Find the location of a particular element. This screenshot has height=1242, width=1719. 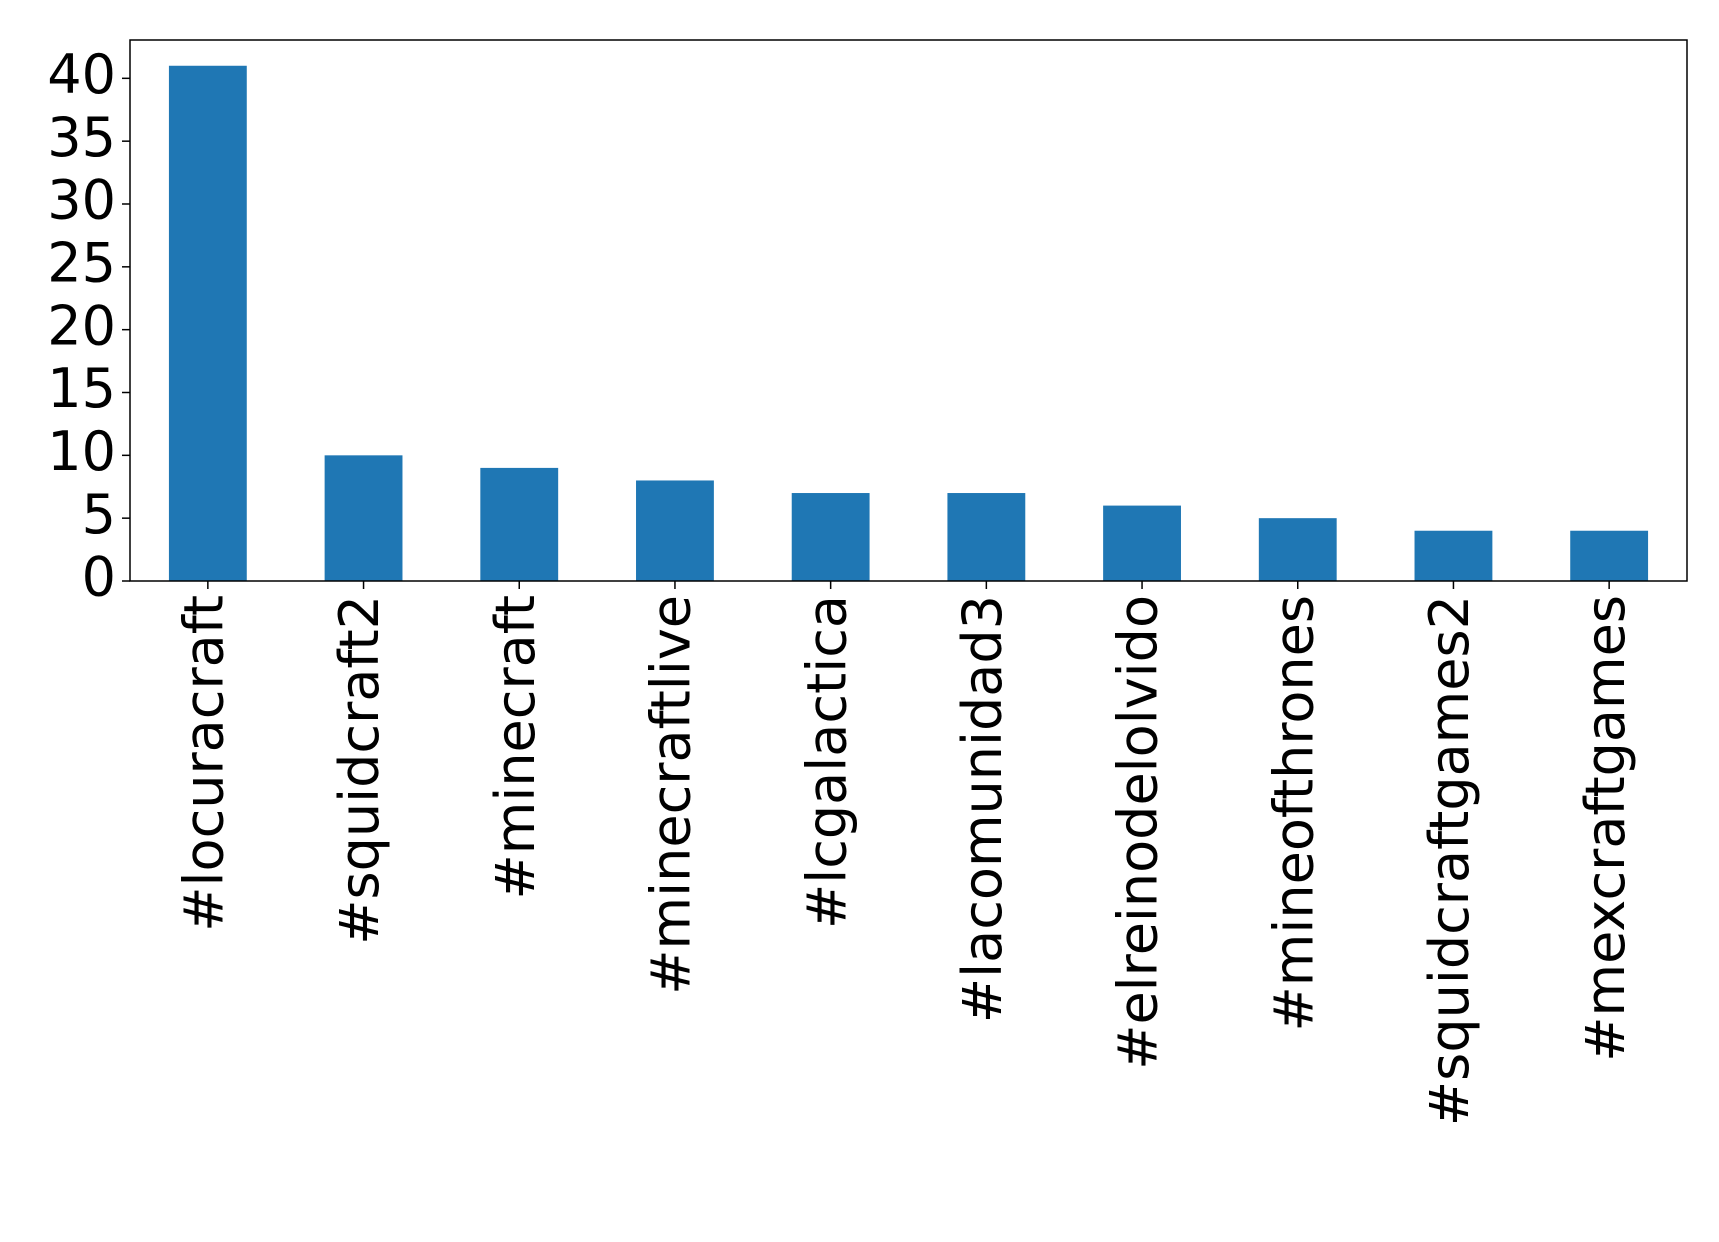

y-tick-label: 25 is located at coordinates (81, 262).